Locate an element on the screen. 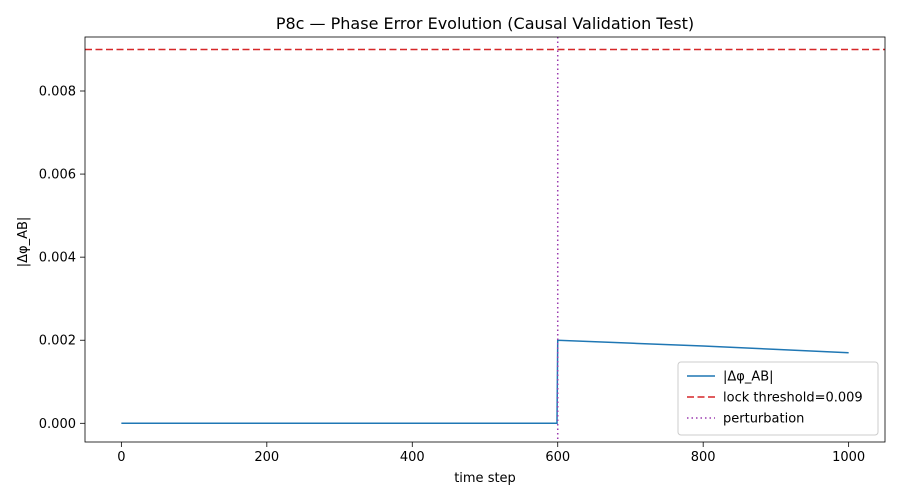 This screenshot has height=500, width=900. legend-series-label: |Δφ_AB| is located at coordinates (748, 377).